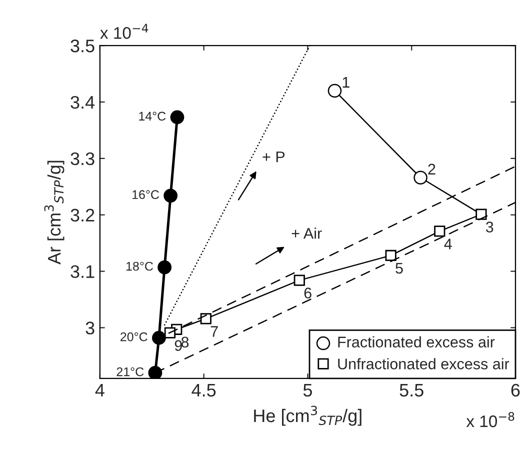  I want to click on y-tick-label: 3.4, so click(82, 102).